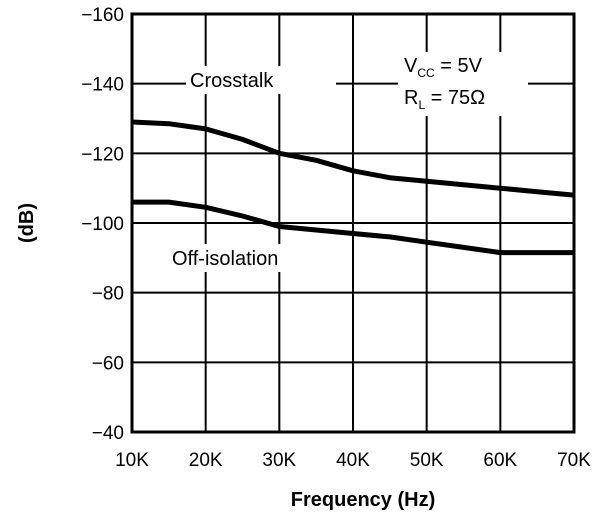  I want to click on y-tick-label: −140, so click(102, 85).